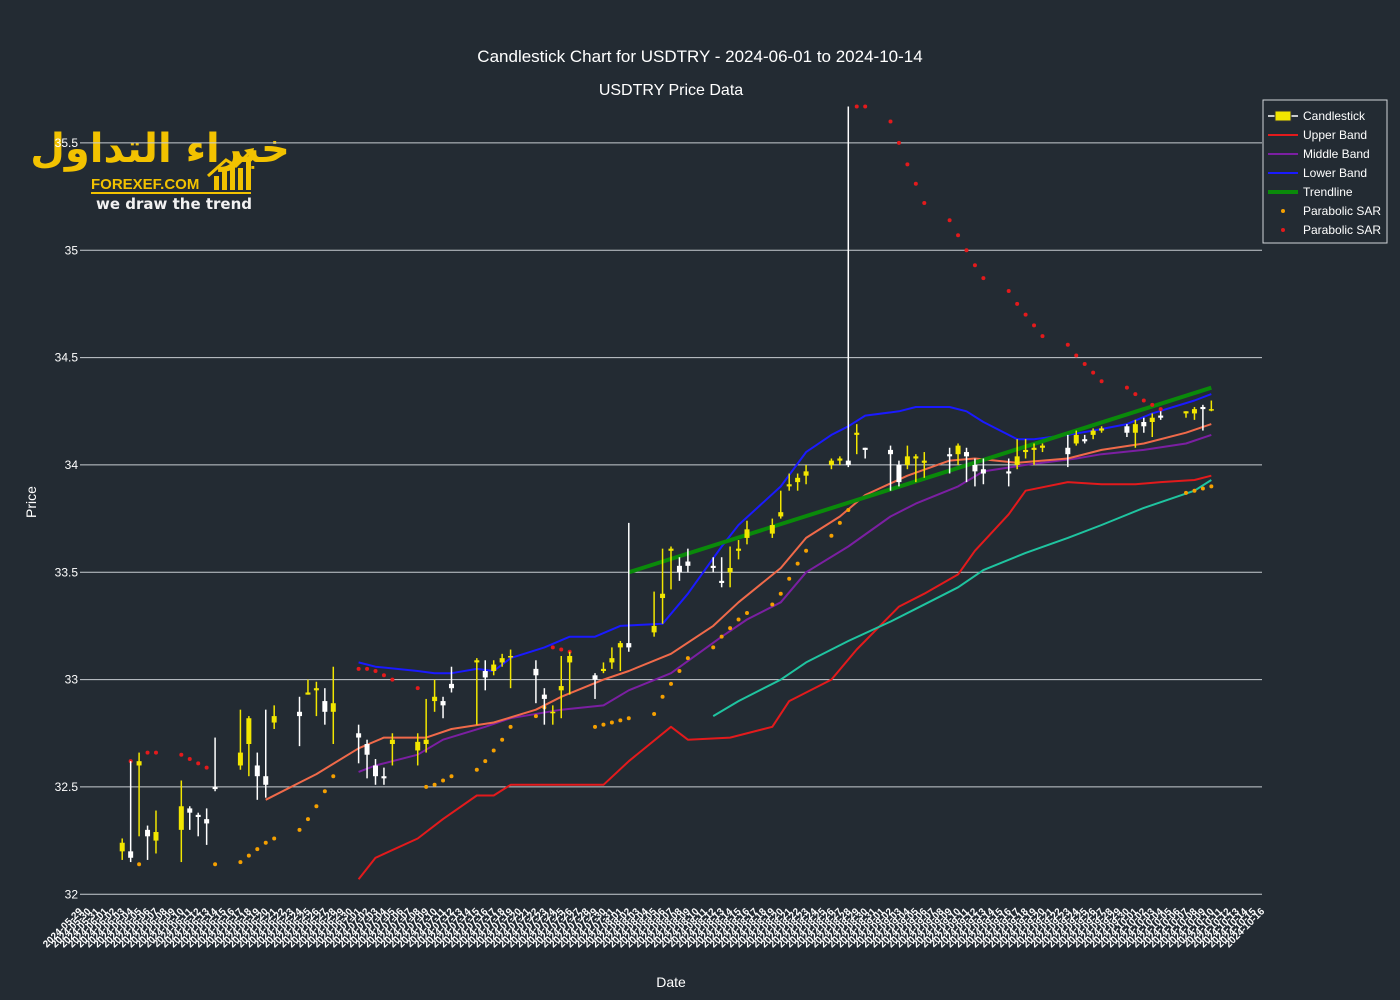  Describe the element at coordinates (962, 598) in the screenshot. I see `sma-long-line` at that location.